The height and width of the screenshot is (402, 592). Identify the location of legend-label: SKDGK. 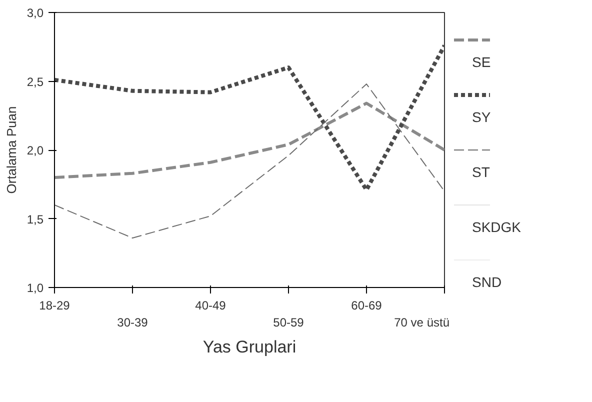
(497, 226).